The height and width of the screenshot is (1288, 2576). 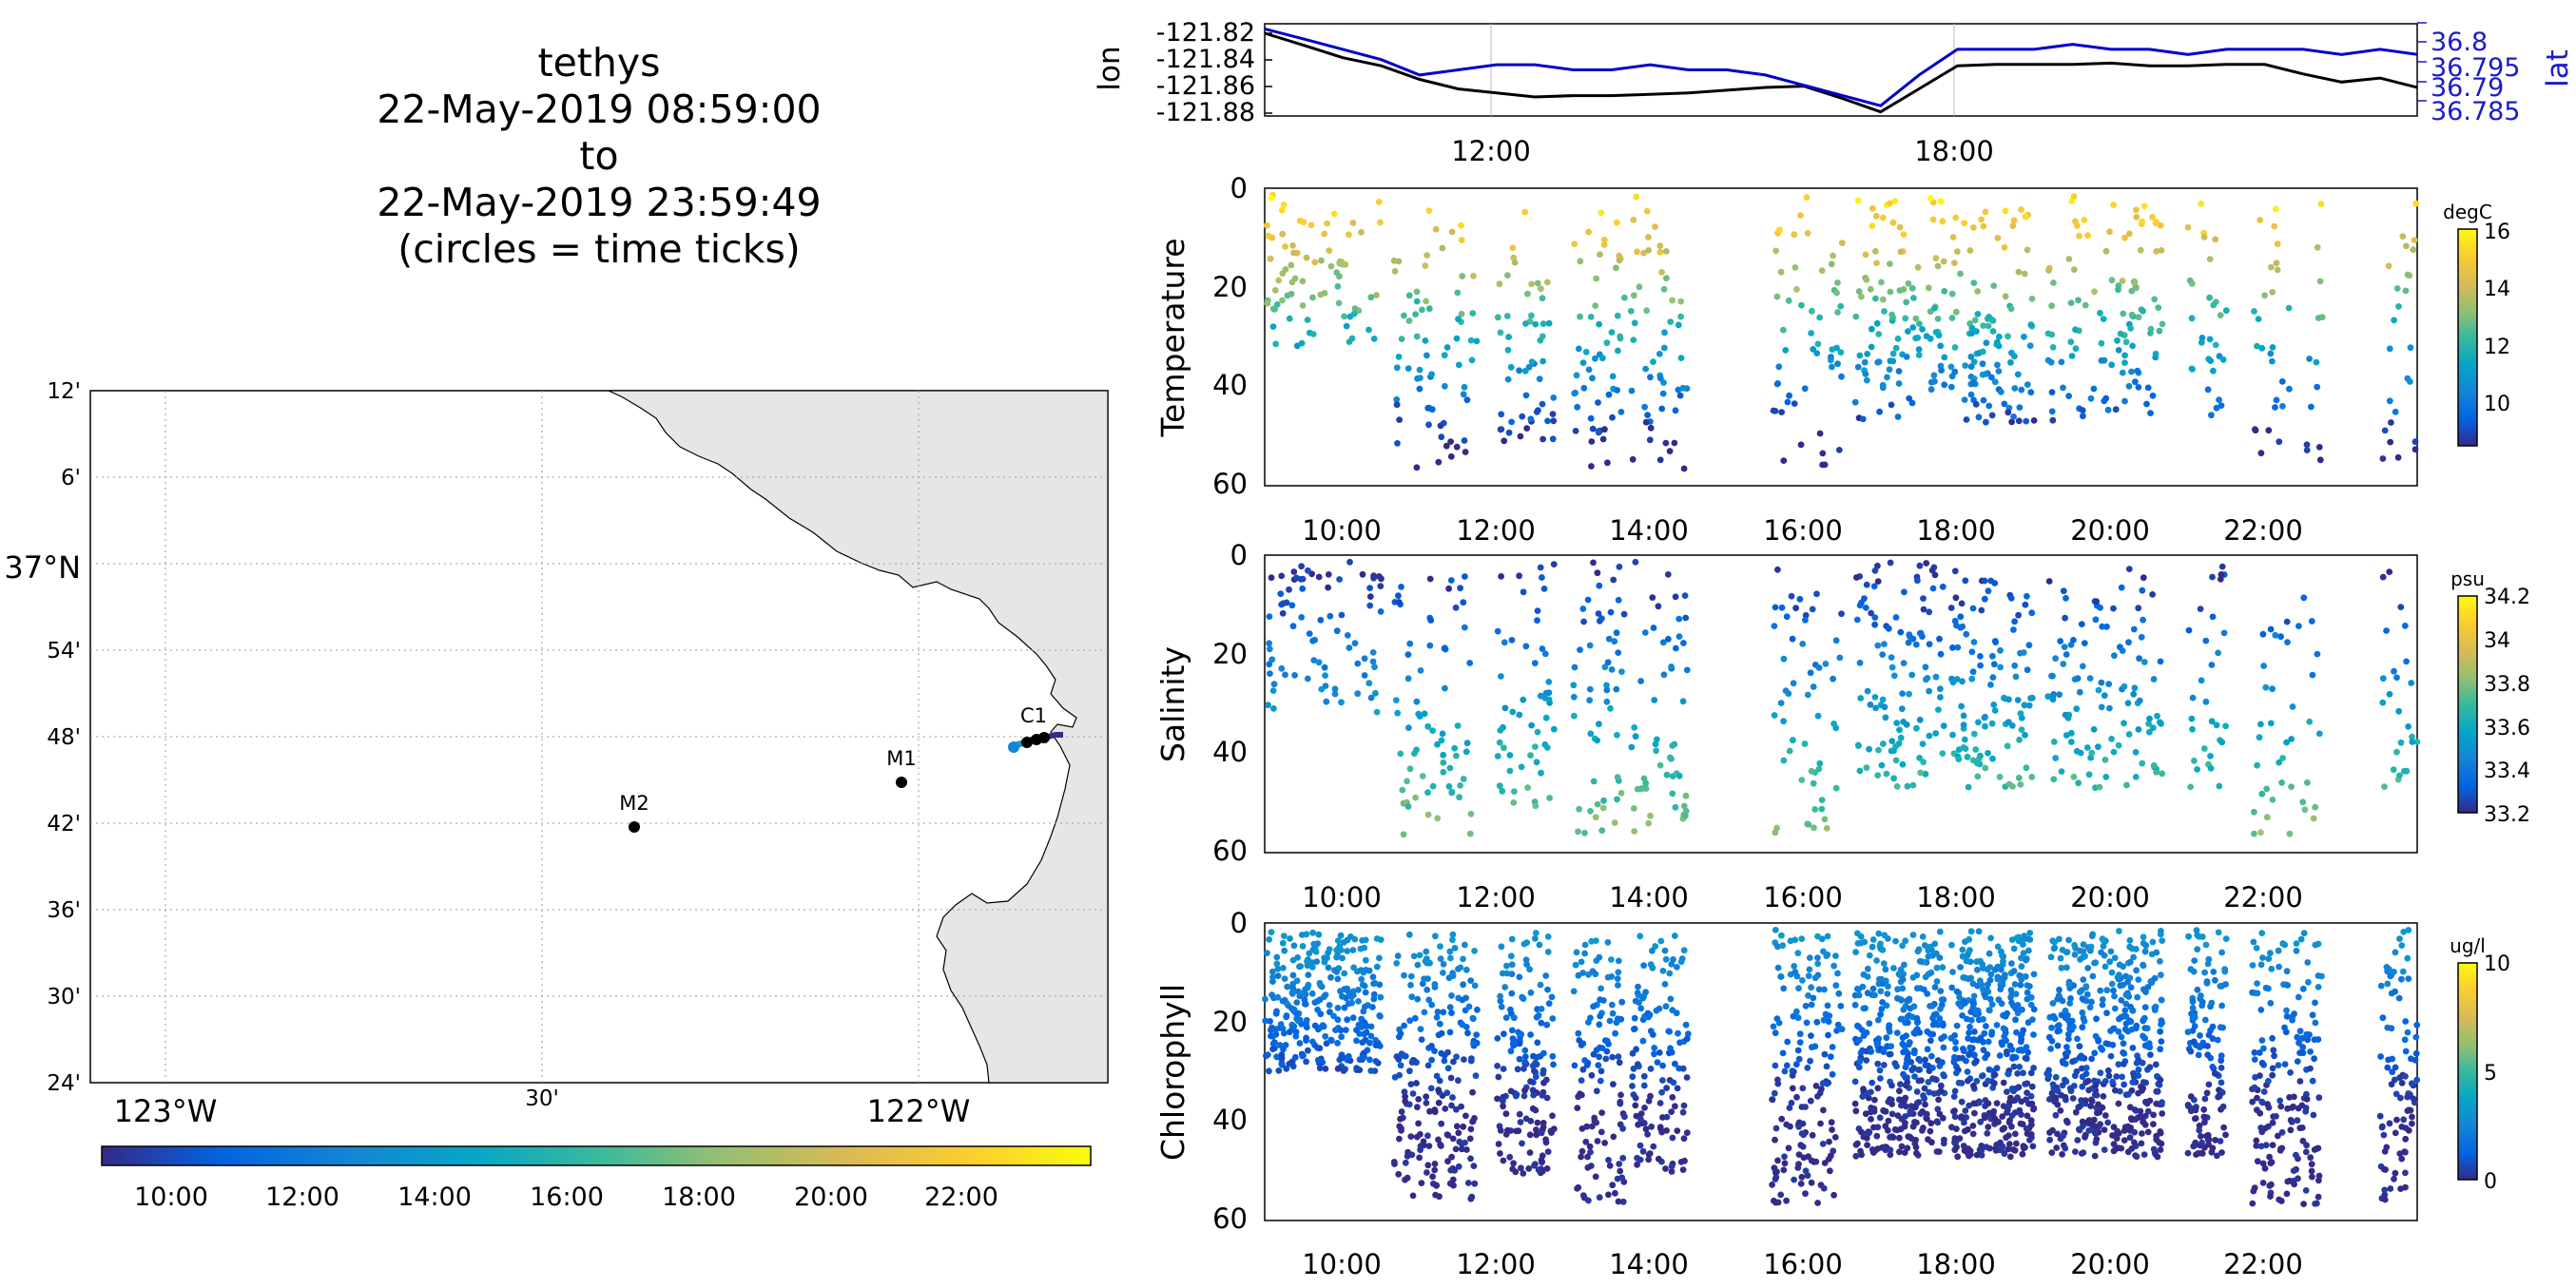 What do you see at coordinates (2467, 212) in the screenshot?
I see `temperature-units: degC` at bounding box center [2467, 212].